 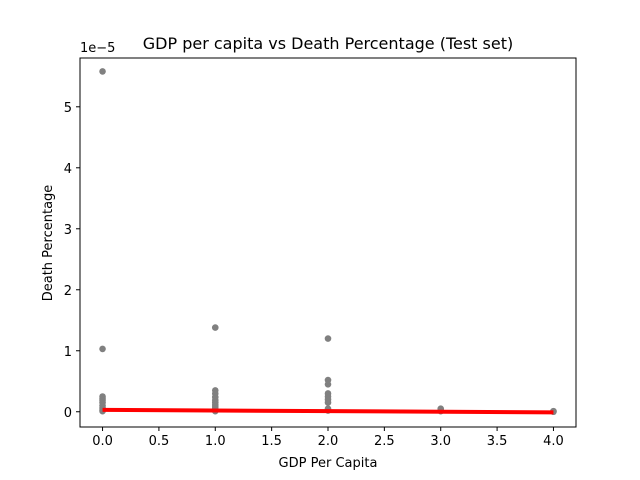 I want to click on x-tick-label: 4.0, so click(x=553, y=441).